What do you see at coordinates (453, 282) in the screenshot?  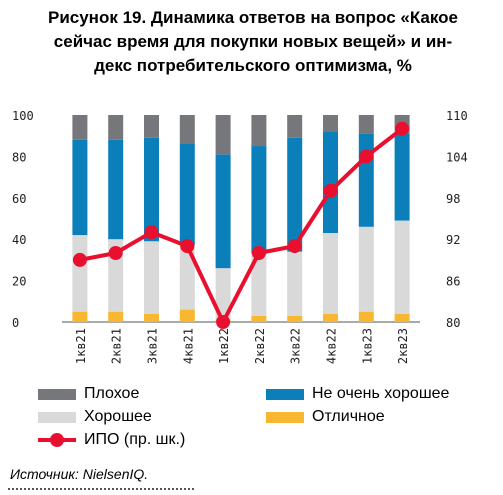 I see `y-right-tick-label: 86` at bounding box center [453, 282].